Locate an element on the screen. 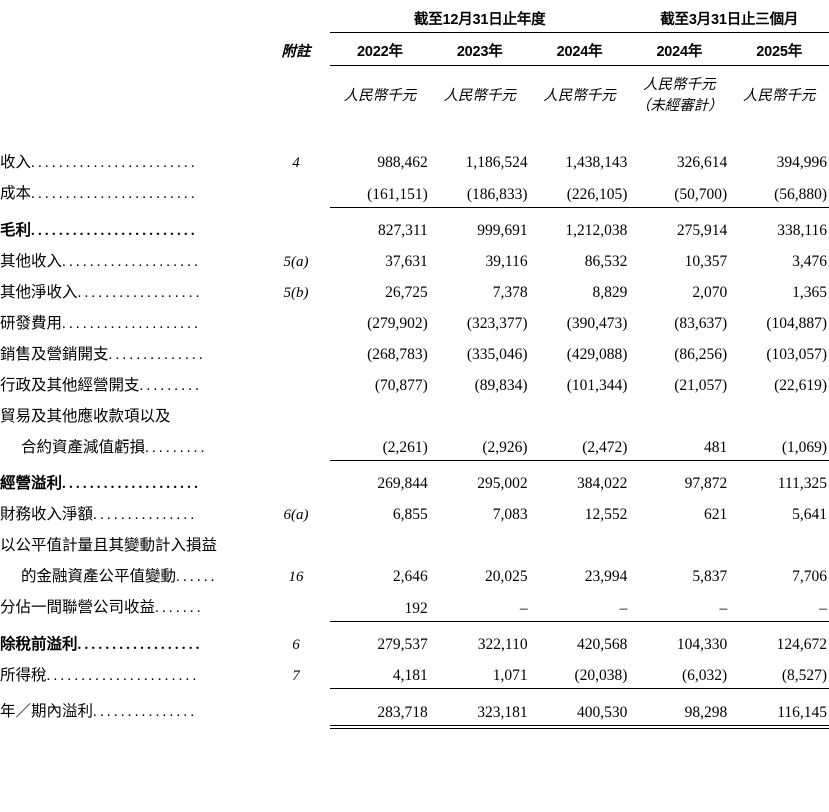 This screenshot has width=829, height=812. row-note-profit-before-tax: 6 is located at coordinates (296, 644).